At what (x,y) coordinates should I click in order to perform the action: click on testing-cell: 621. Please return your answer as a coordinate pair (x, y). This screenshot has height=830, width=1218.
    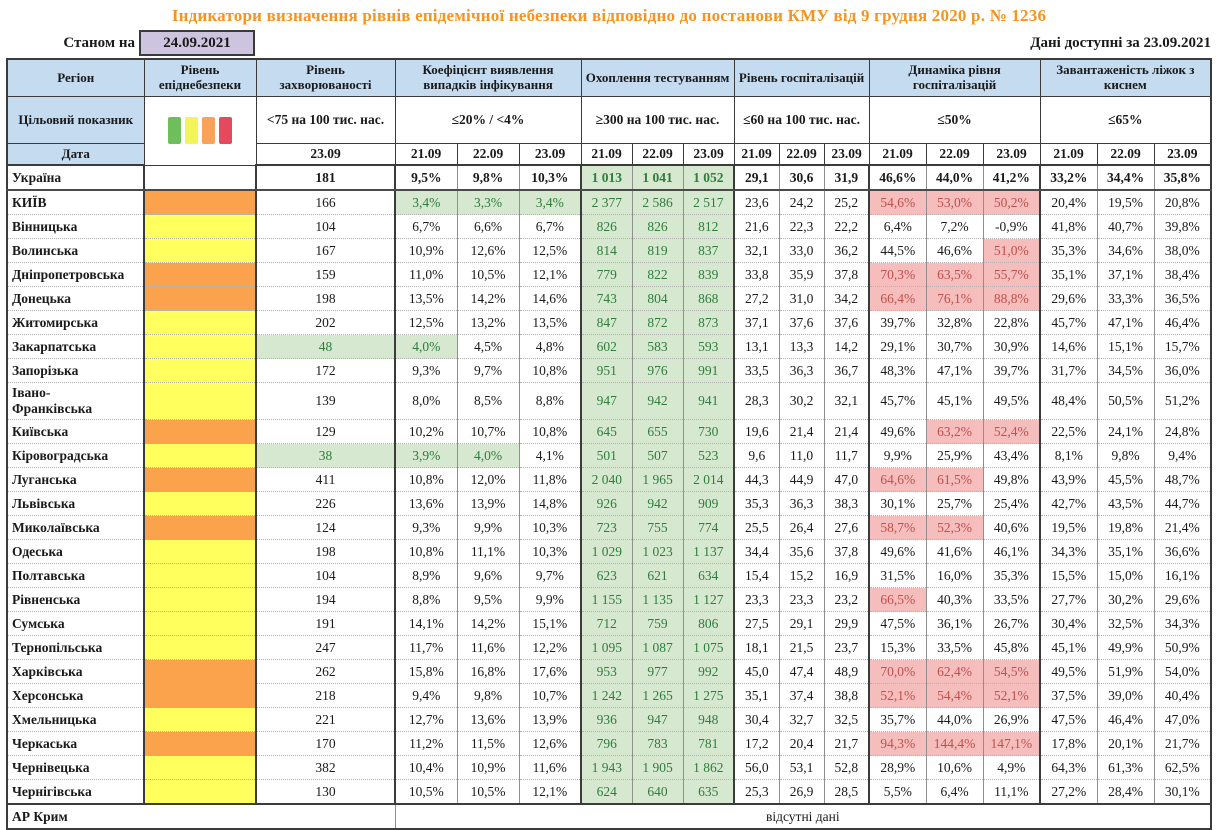
    Looking at the image, I should click on (657, 575).